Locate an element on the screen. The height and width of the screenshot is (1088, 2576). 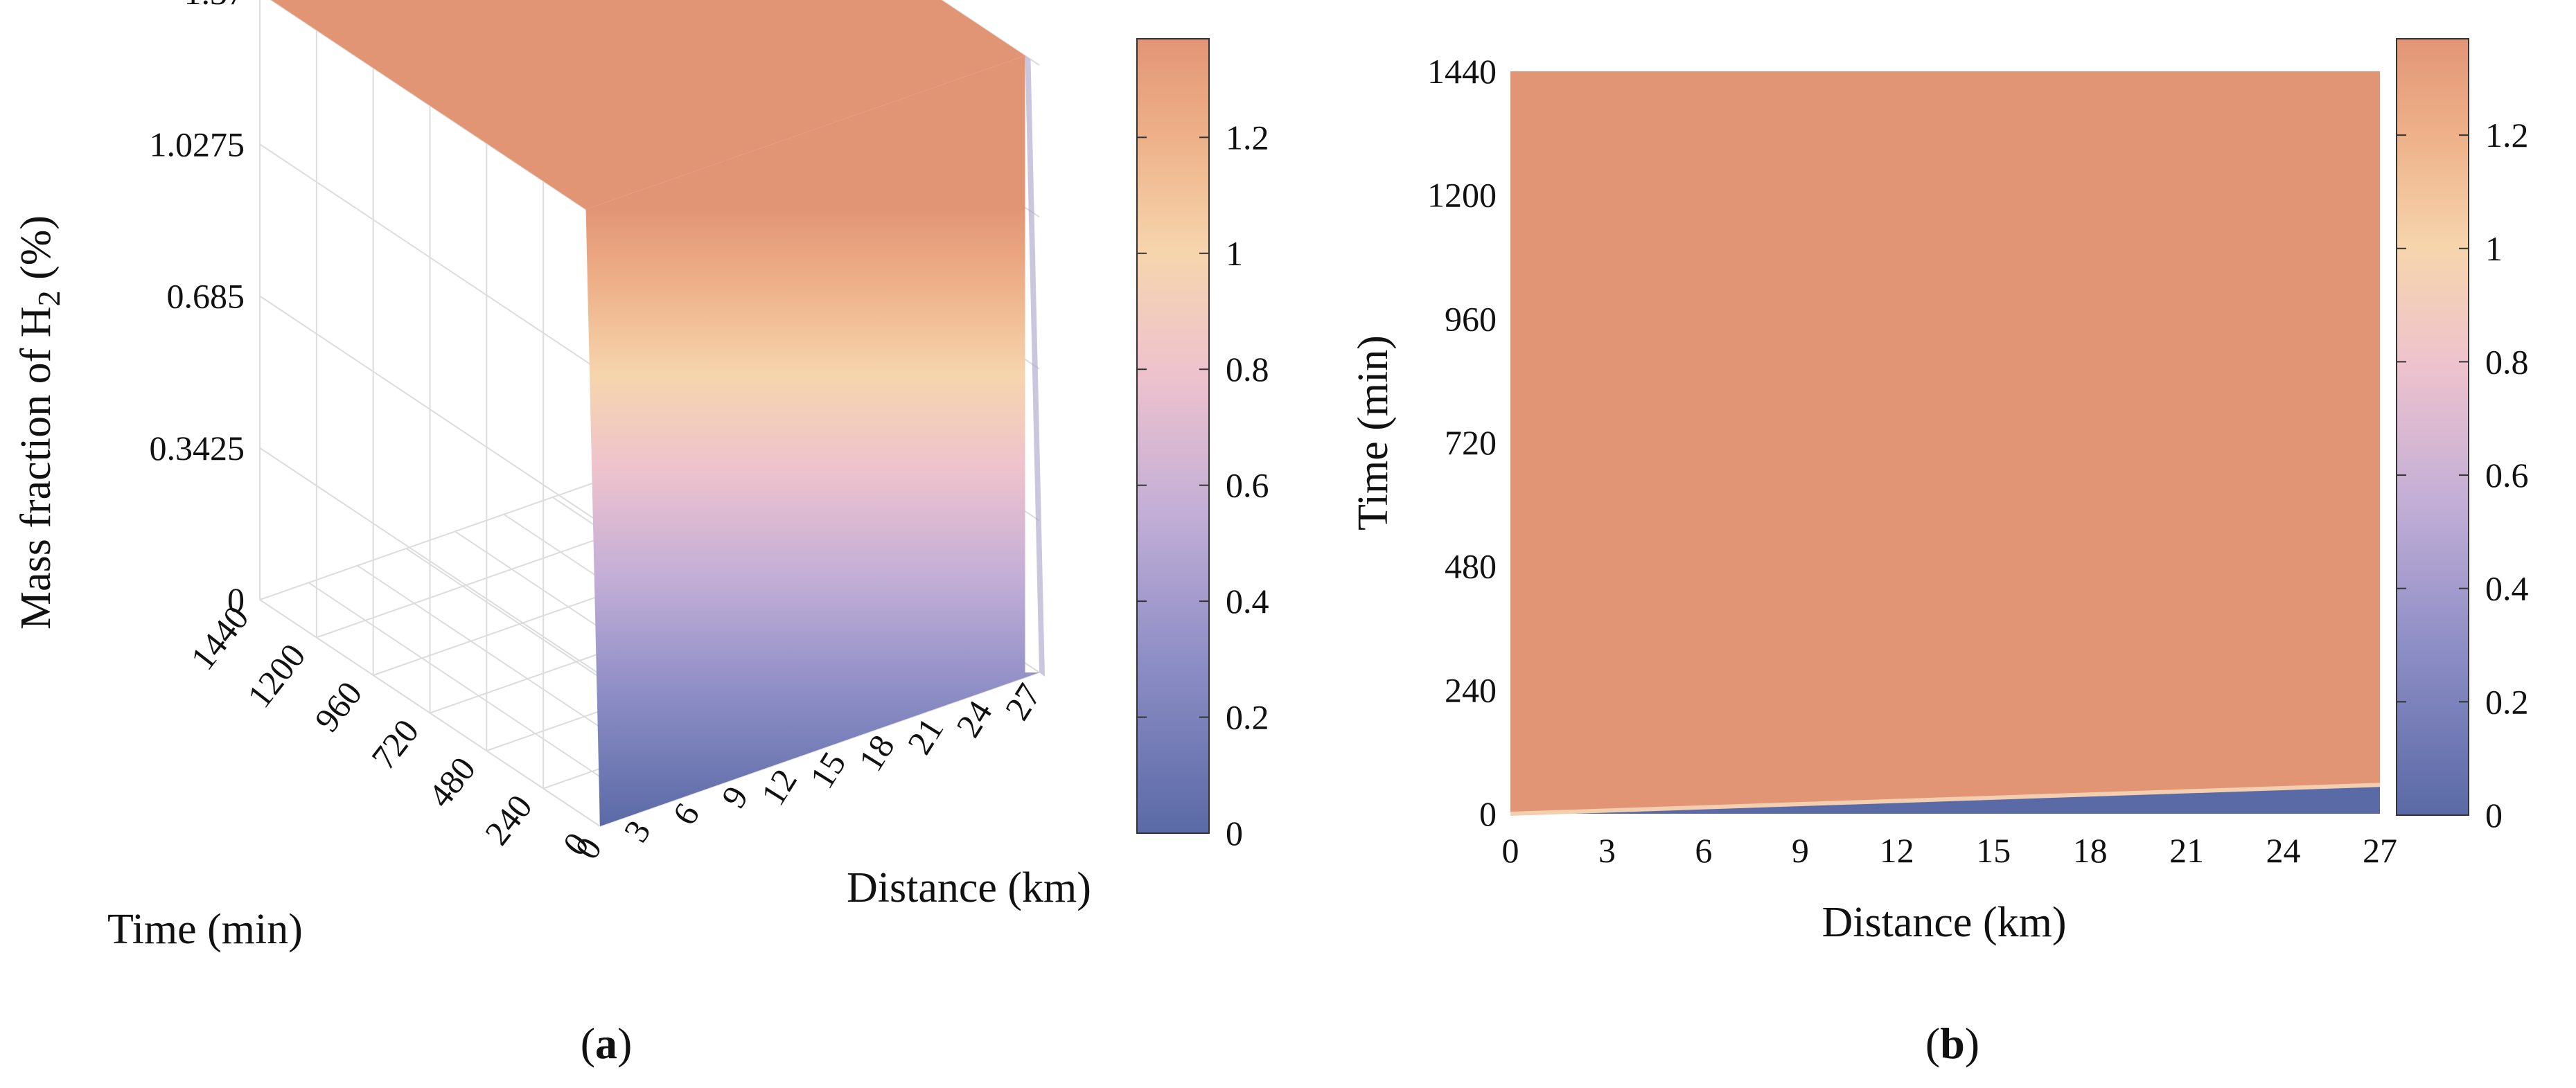
colorbar-b: 0 0.2 0.4 0.6 0.8 1 1.2 is located at coordinates (2462, 436).